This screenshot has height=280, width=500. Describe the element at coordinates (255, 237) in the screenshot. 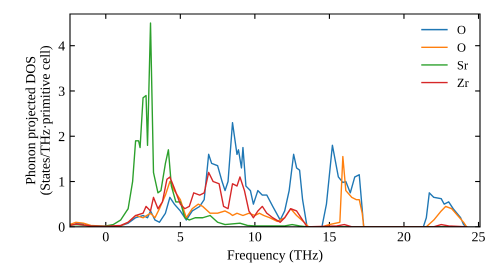

I see `x-tick-label: 10` at that location.